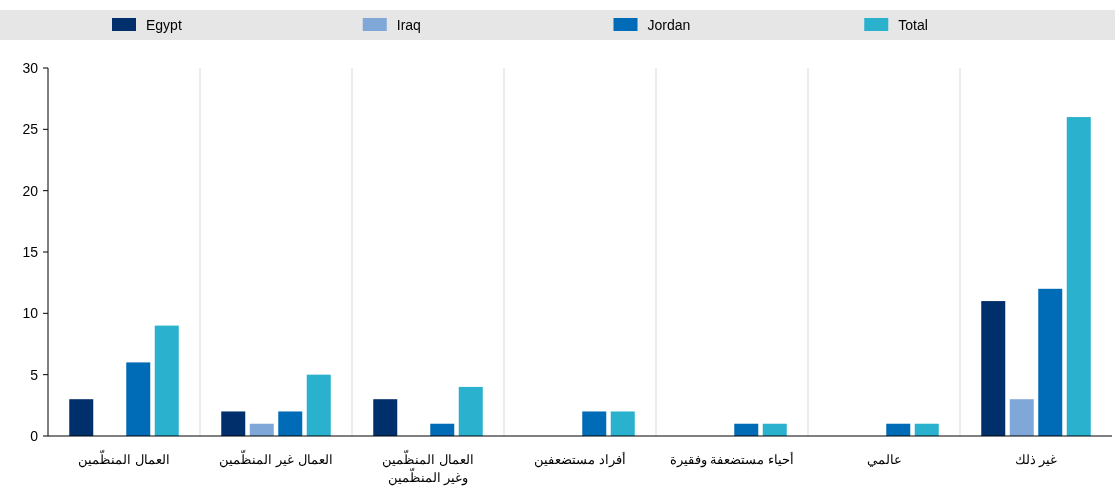  What do you see at coordinates (34, 436) in the screenshot?
I see `y-tick-label: 0` at bounding box center [34, 436].